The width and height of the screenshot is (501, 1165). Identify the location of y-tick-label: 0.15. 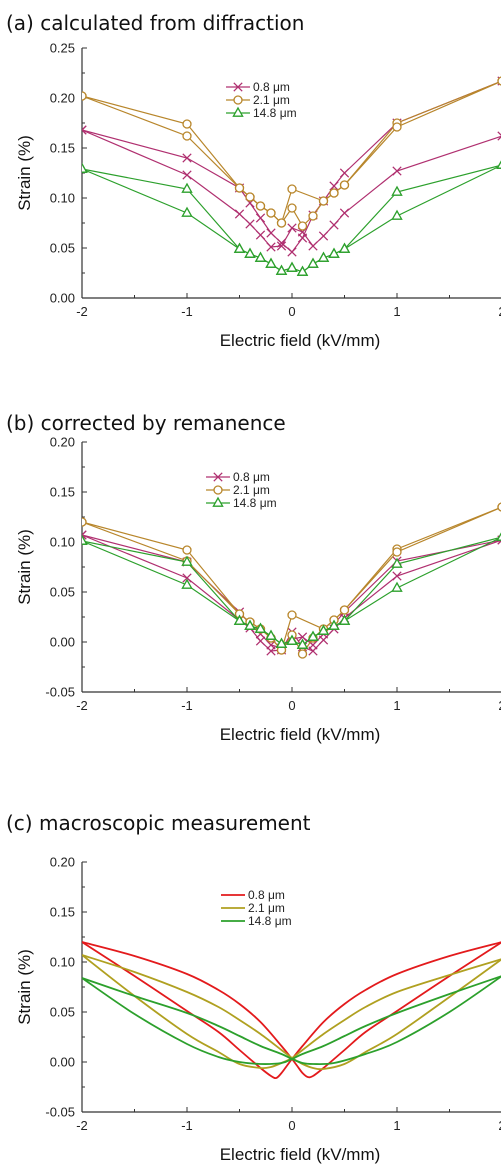
(62, 492).